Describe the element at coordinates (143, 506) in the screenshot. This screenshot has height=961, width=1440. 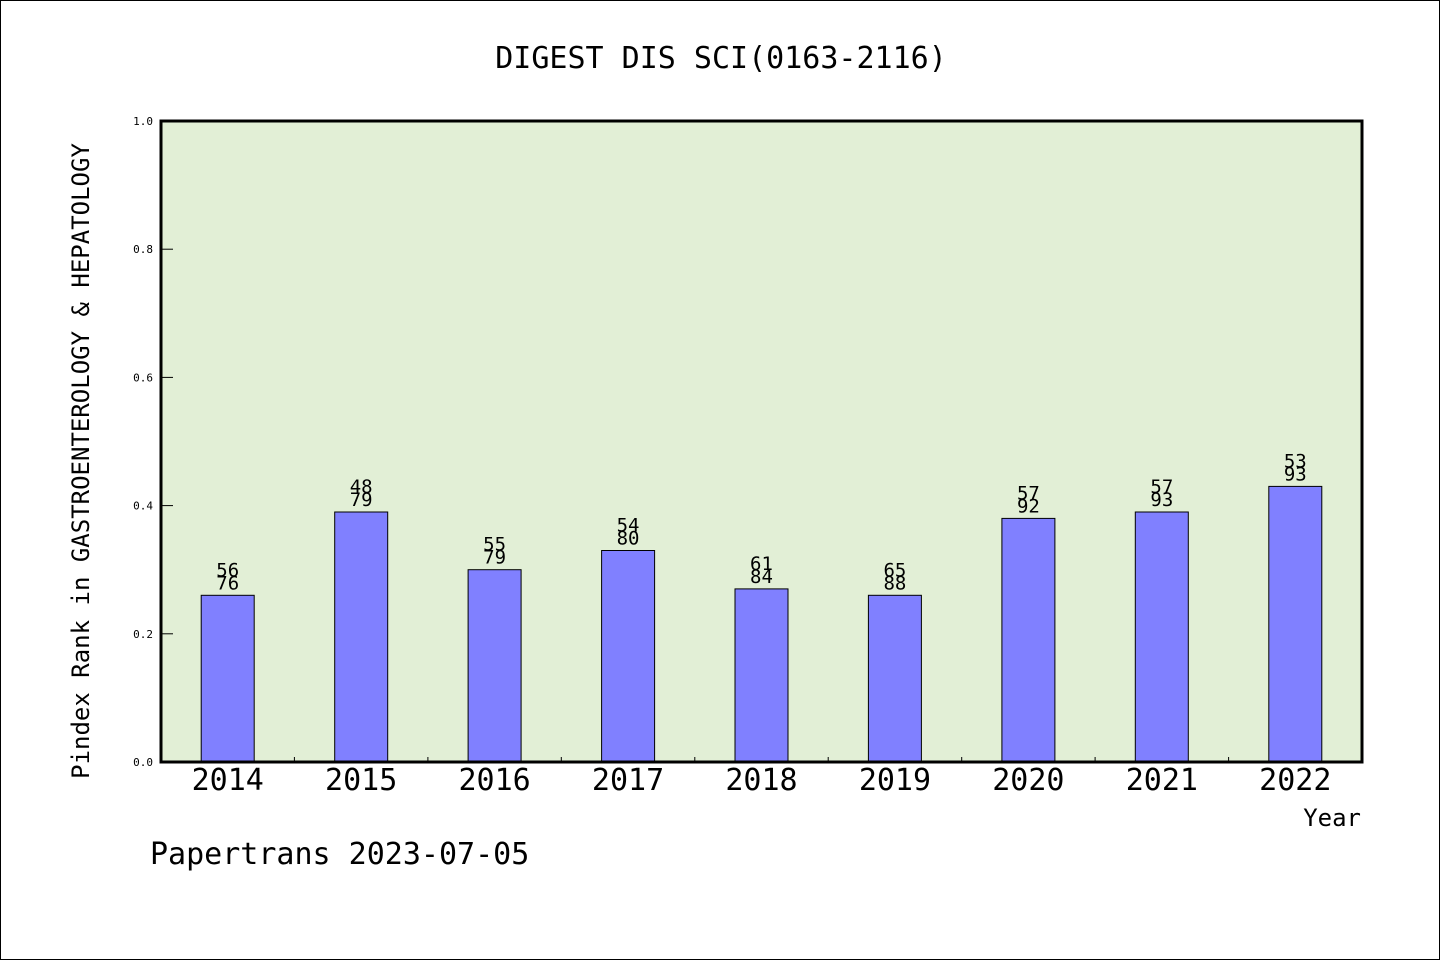
I see `y-tick-label-2: 0.4` at that location.